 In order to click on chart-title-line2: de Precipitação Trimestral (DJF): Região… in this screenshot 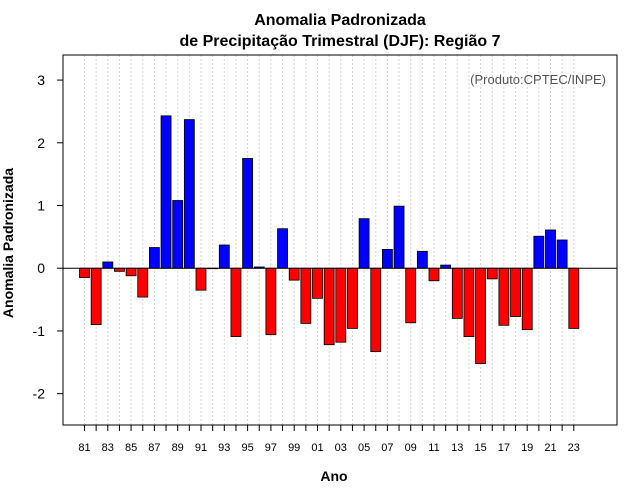, I will do `click(340, 41)`.